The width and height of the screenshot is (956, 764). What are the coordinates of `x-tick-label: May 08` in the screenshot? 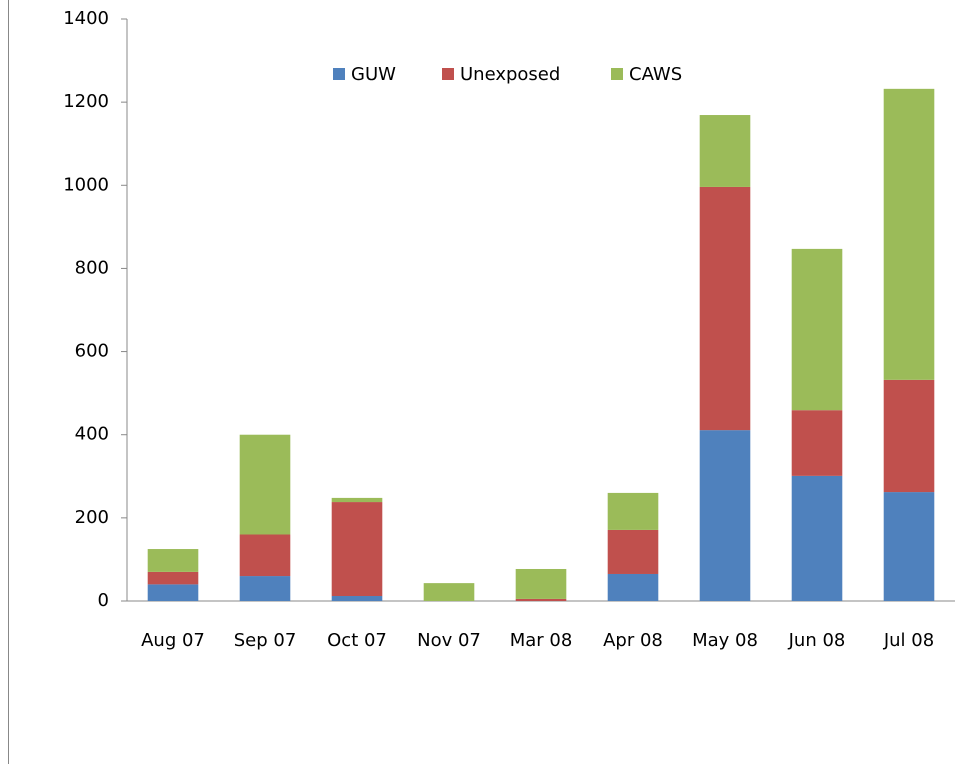 It's located at (725, 640).